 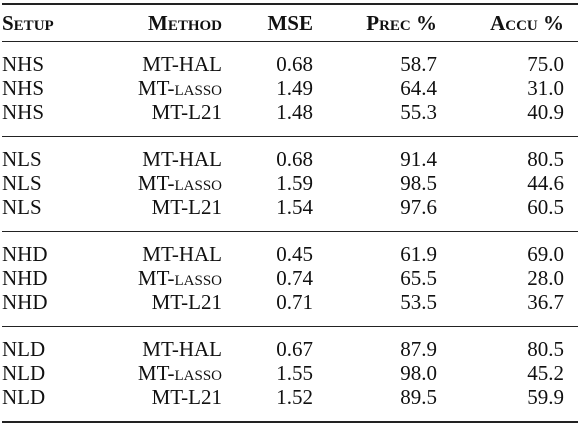 I want to click on table-row: NHD MT-lasso 0.74 65.5 28.0, so click(x=290, y=278).